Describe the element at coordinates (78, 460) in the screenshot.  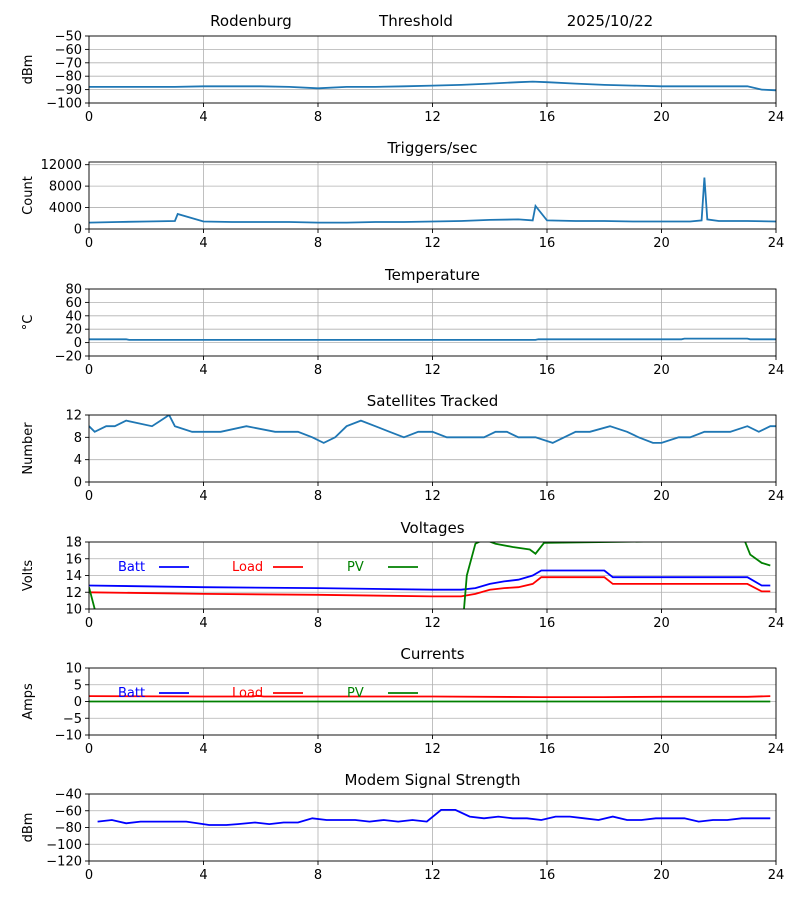
I see `y-tick-label: 4` at that location.